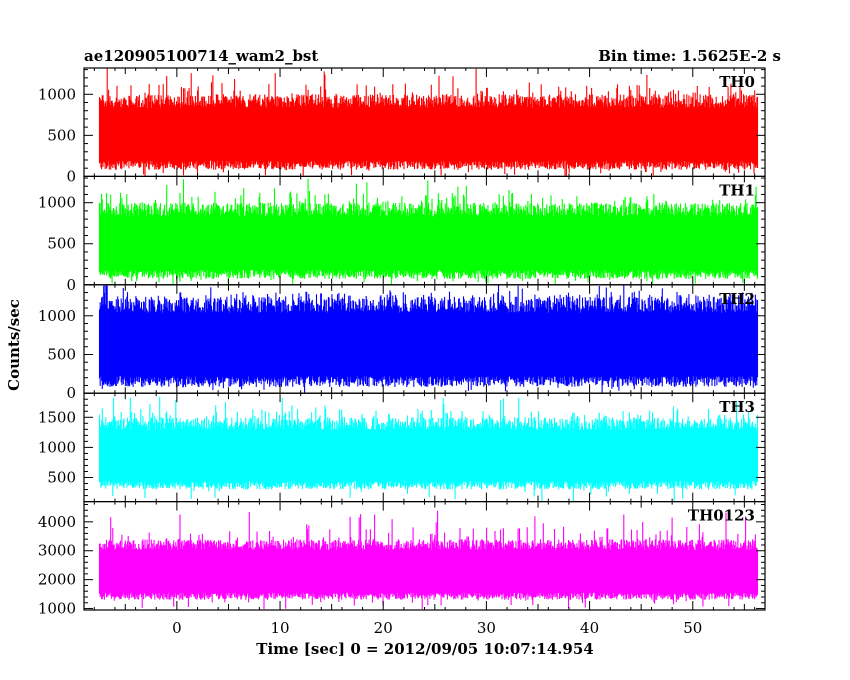 This screenshot has height=680, width=850. What do you see at coordinates (486, 628) in the screenshot?
I see `x-tick-label: 30` at bounding box center [486, 628].